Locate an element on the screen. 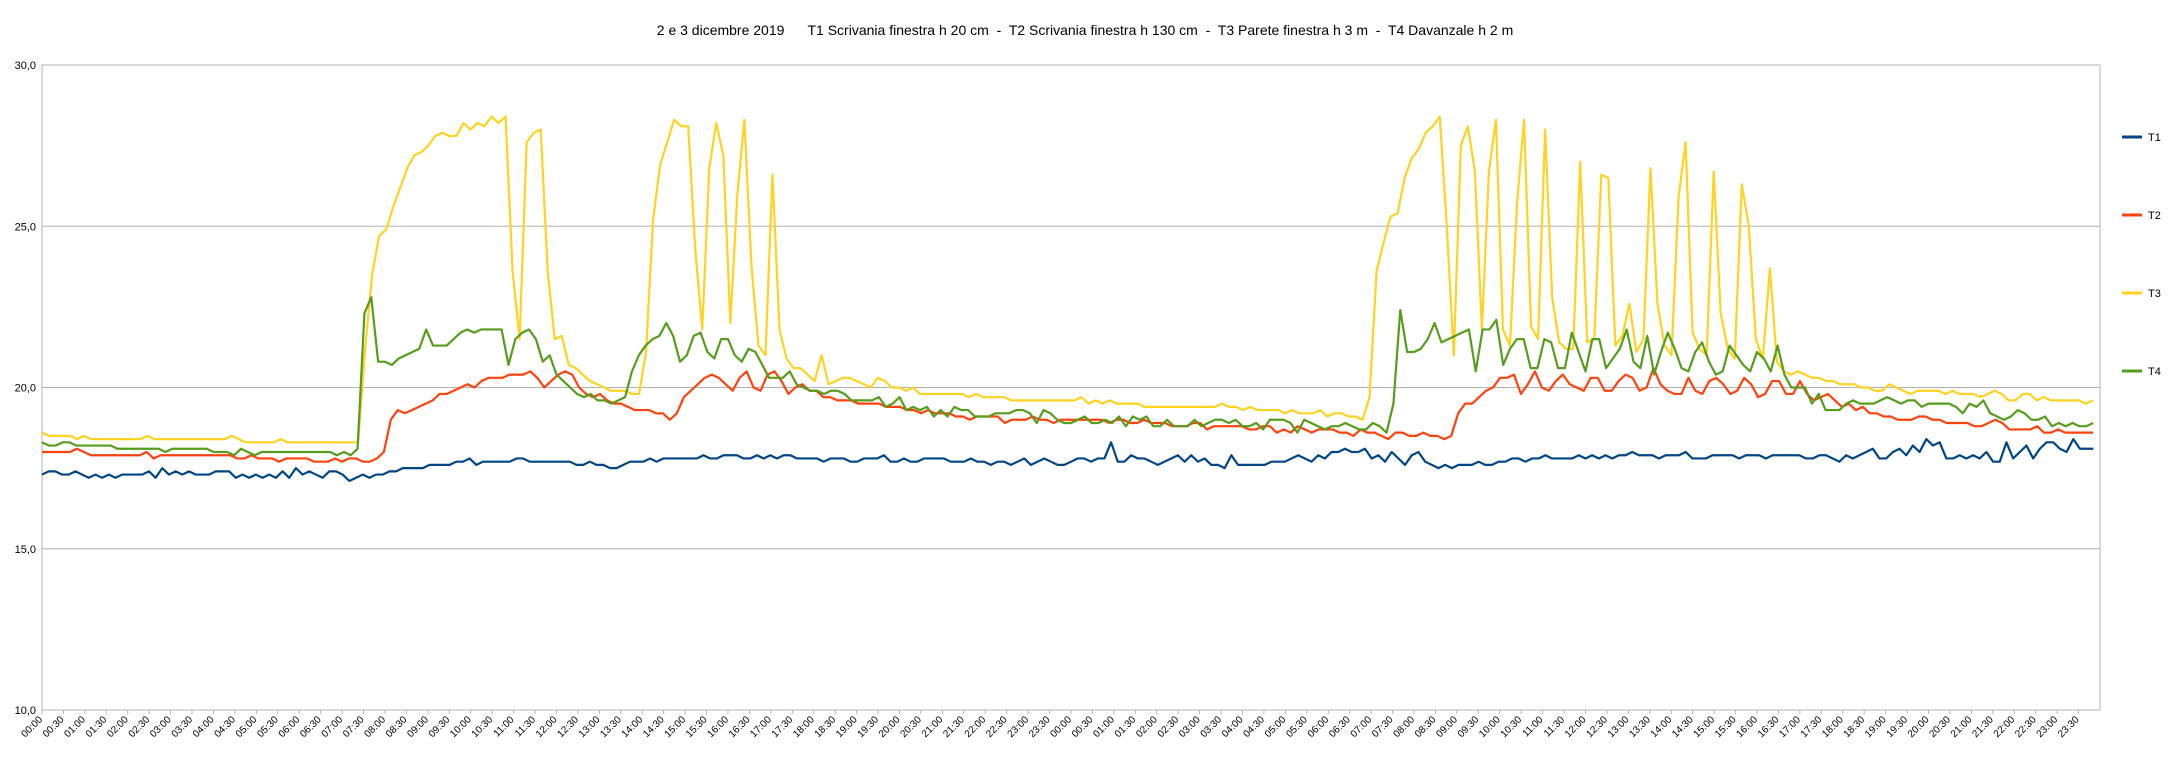 The image size is (2178, 766). y-tick-label: 20,0 is located at coordinates (25, 389).